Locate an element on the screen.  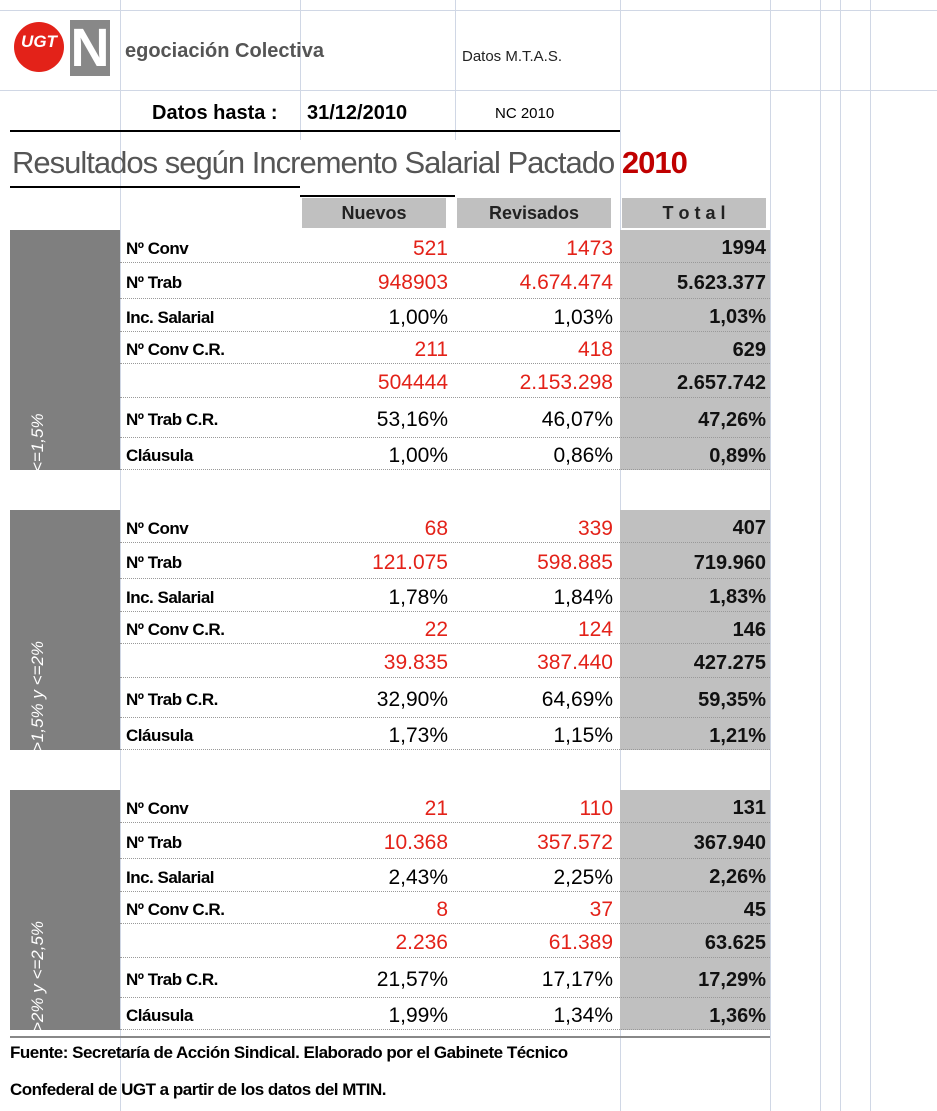
revisados: 1,03% is located at coordinates (583, 317).